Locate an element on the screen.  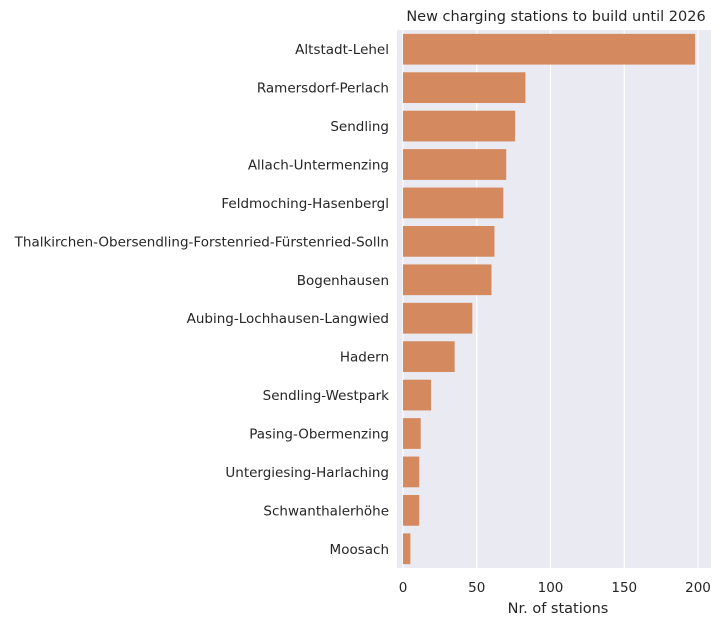
category-label: Hadern is located at coordinates (364, 358).